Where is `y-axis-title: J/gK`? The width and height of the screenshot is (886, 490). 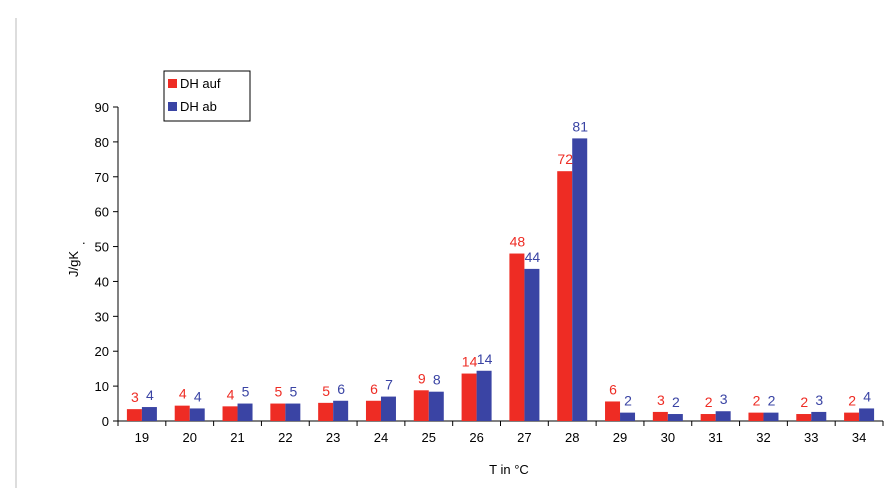 y-axis-title: J/gK is located at coordinates (73, 264).